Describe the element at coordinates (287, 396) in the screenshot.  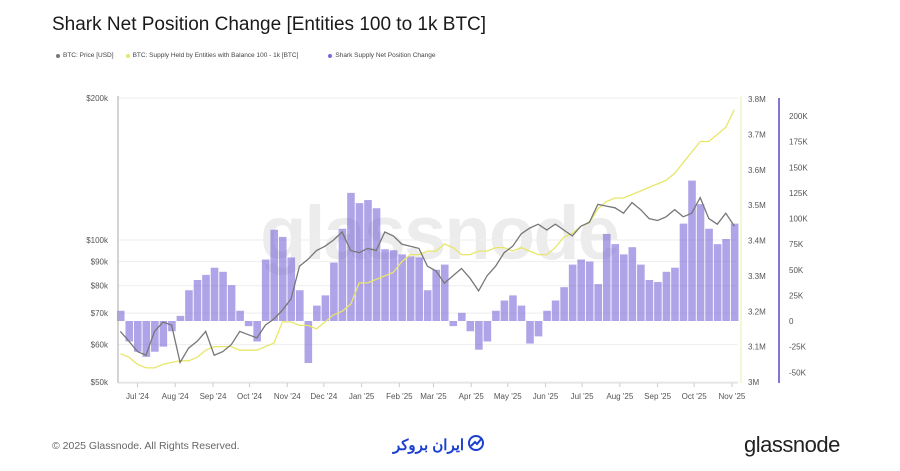
I see `x-tick-label: Nov '24` at that location.